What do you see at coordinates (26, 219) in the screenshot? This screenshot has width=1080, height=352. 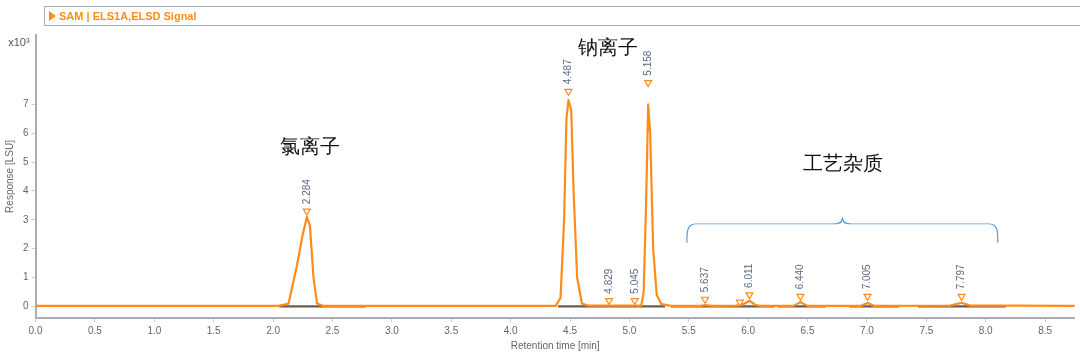 I see `y-tick-label: 3` at bounding box center [26, 219].